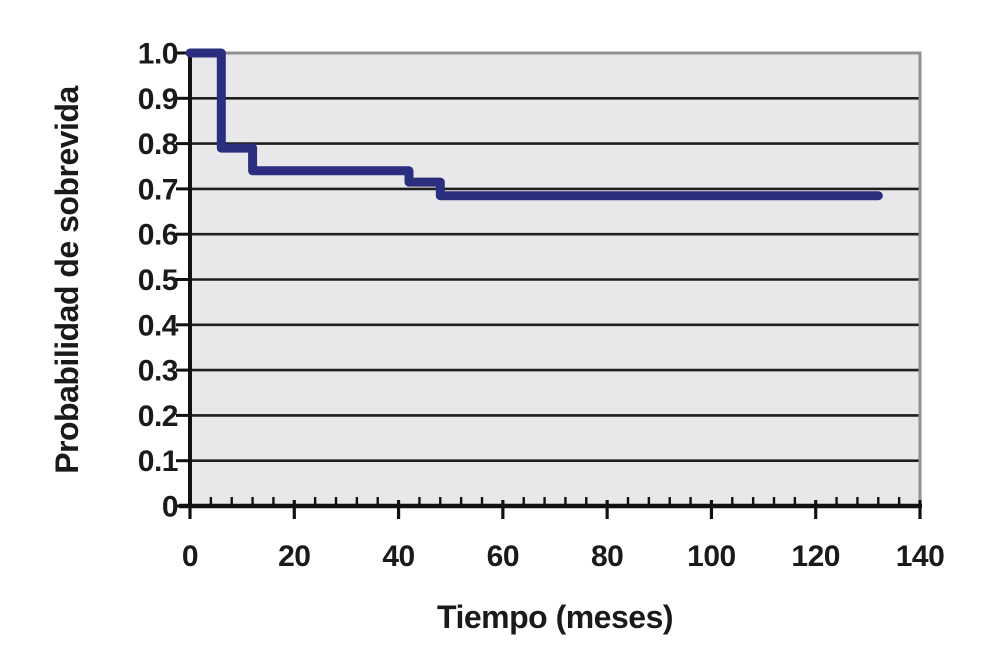 The image size is (983, 658). I want to click on x-tick-label: 120, so click(815, 556).